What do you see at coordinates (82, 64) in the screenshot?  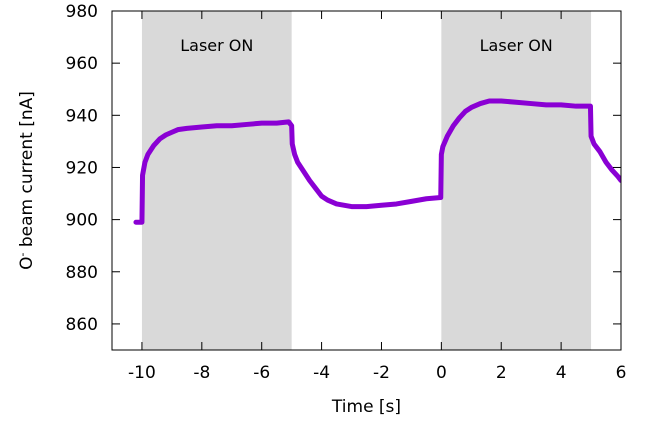 I see `y-tick-label: 960` at bounding box center [82, 64].